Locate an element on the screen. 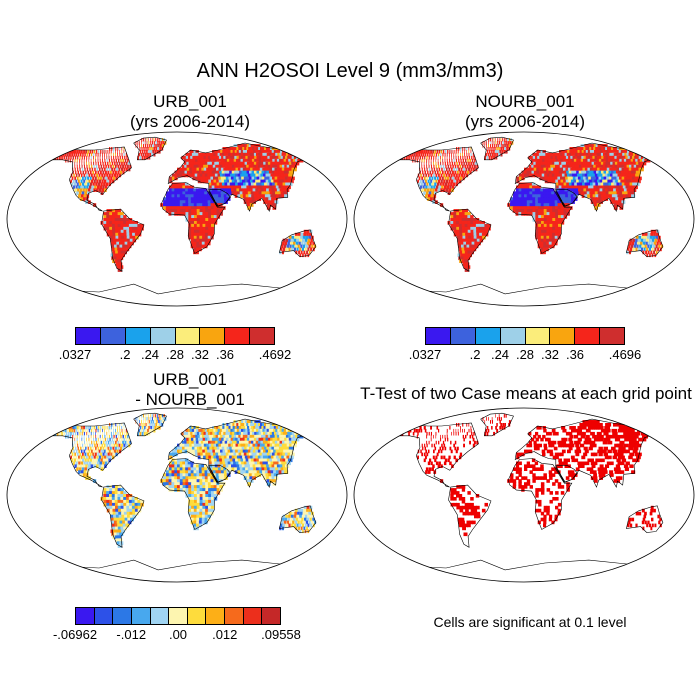 This screenshot has height=700, width=700. colorbar-tick-label: .4696 is located at coordinates (625, 354).